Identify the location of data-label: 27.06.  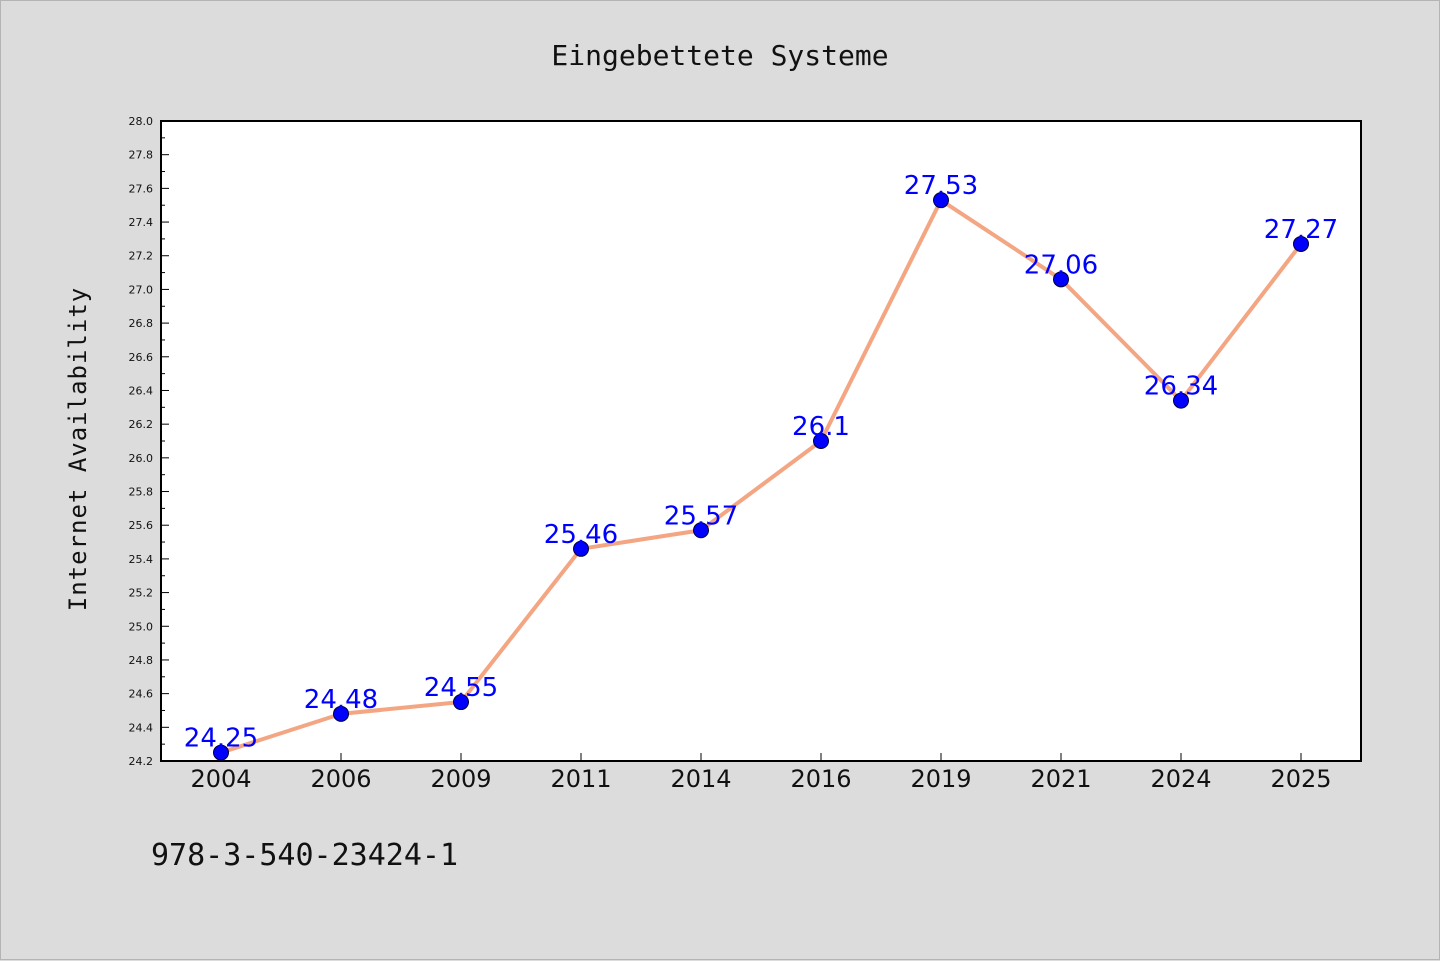
(1061, 265).